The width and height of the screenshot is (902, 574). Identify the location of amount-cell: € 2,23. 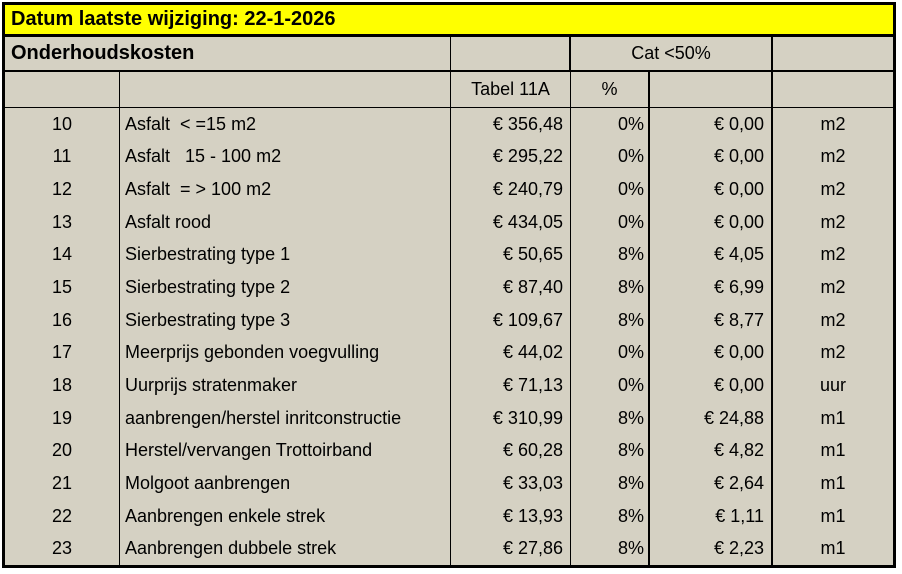
(711, 548).